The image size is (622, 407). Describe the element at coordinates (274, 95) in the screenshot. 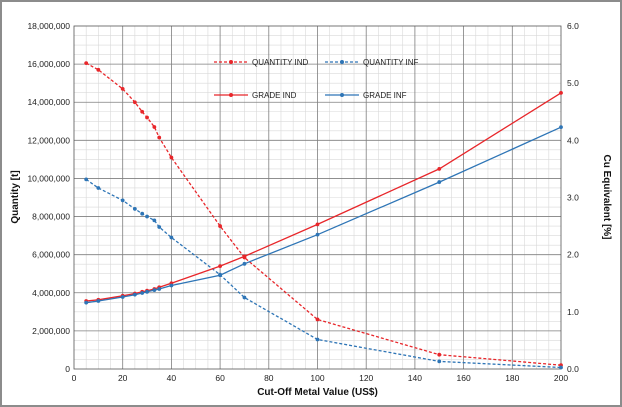

I see `legend-label-grade-ind: GRADE IND` at that location.